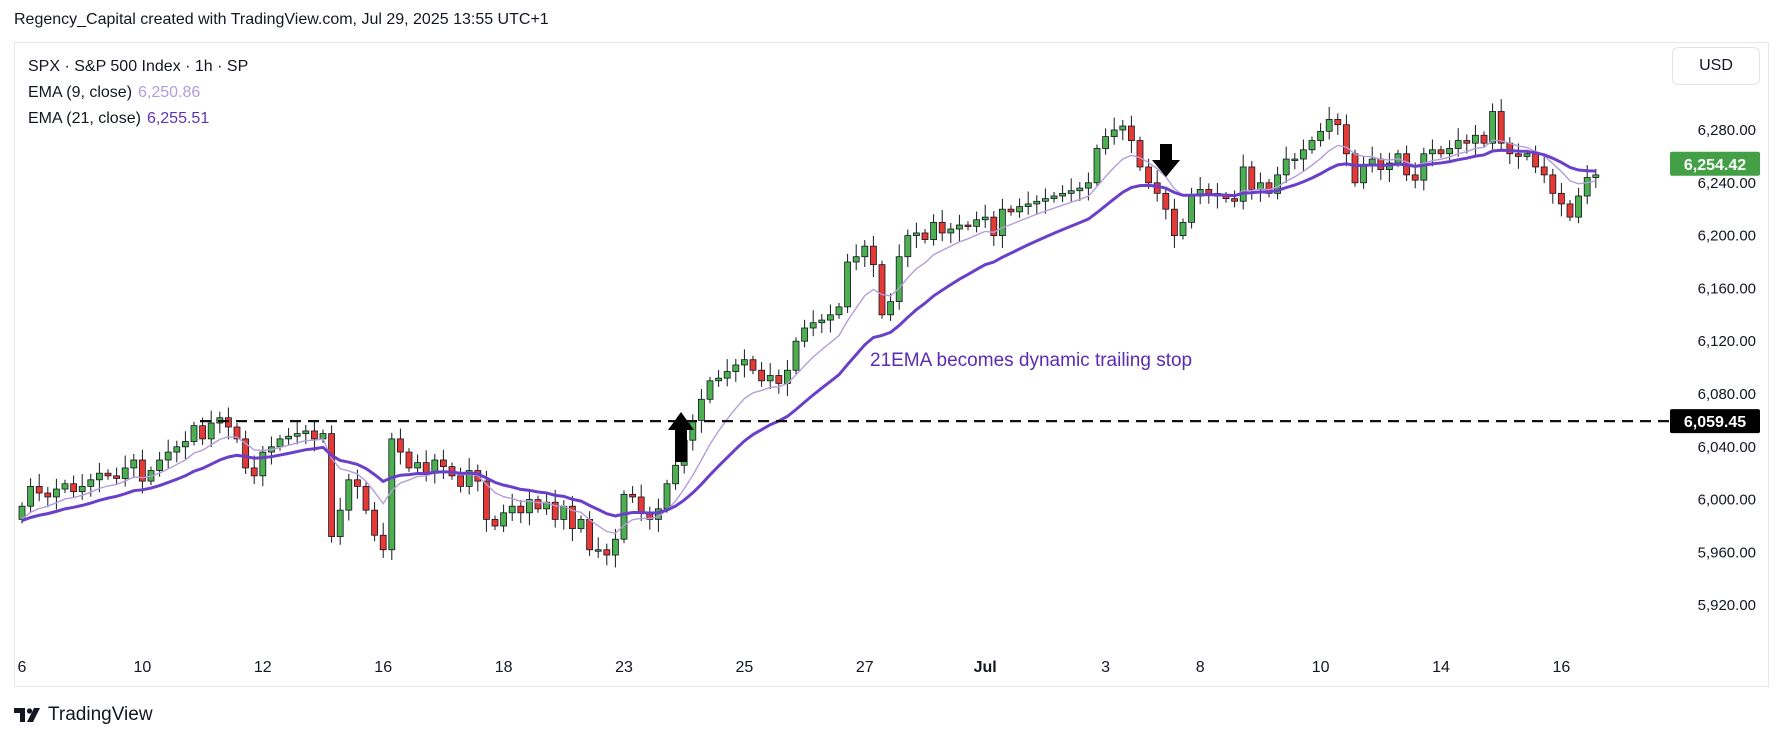 This screenshot has width=1781, height=739. What do you see at coordinates (1727, 183) in the screenshot?
I see `y-tick-label: 6,240.00` at bounding box center [1727, 183].